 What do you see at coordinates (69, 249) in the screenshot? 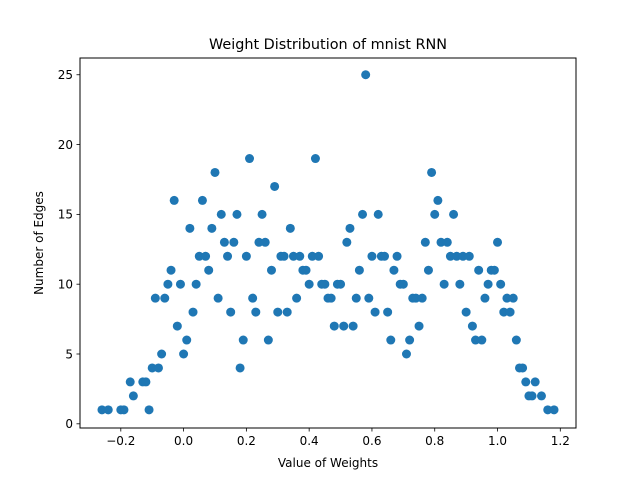
I see `y-axis-ticks: 0 5 10 15 20 25` at bounding box center [69, 249].